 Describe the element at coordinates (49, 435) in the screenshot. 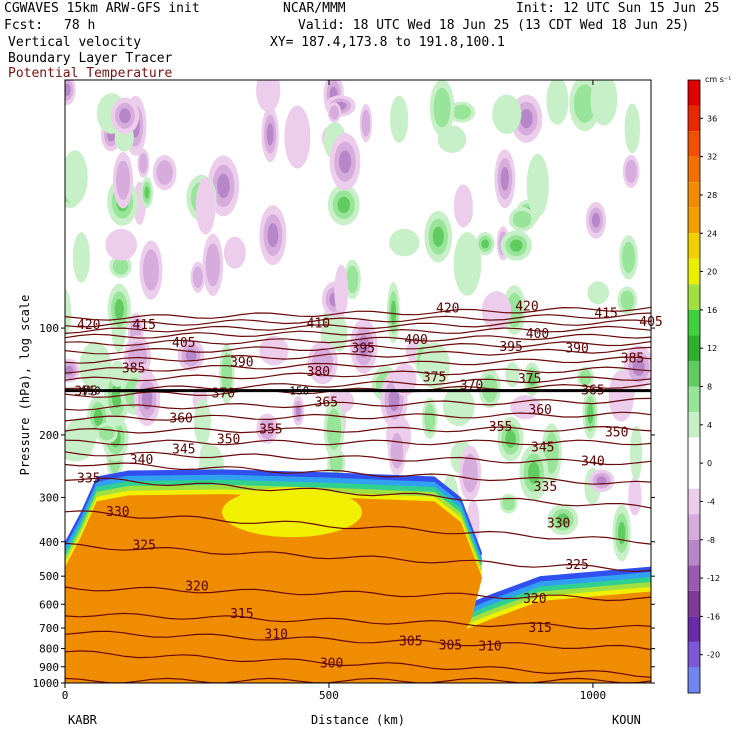

I see `y-tick-label: 200` at that location.